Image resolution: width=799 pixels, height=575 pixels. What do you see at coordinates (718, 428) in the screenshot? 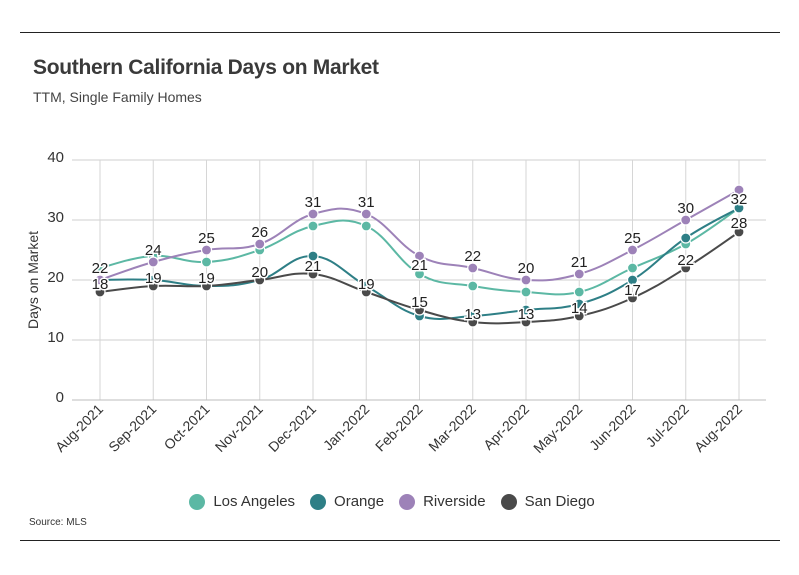
I see `x-tick-label: Aug-2022` at bounding box center [718, 428].